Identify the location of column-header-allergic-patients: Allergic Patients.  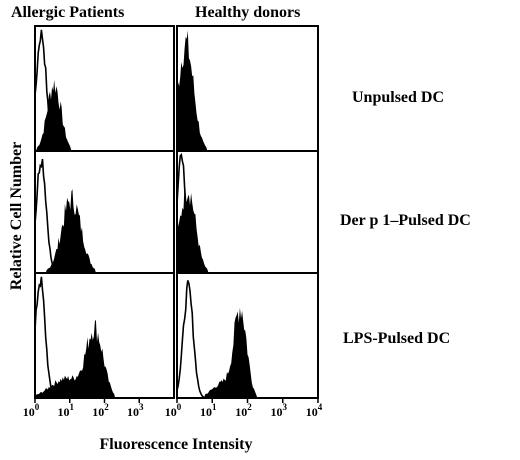
(67, 12).